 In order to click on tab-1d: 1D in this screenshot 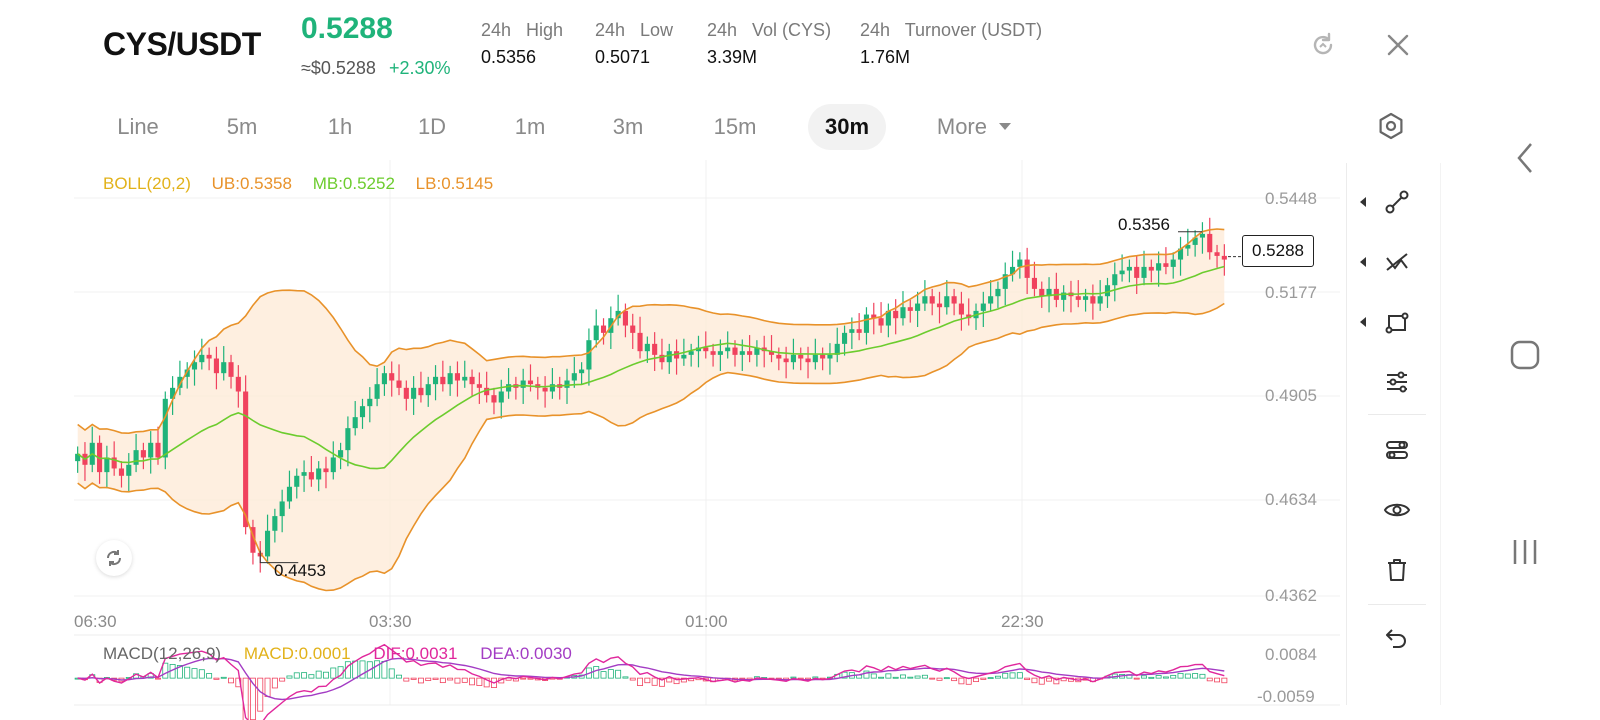, I will do `click(432, 126)`.